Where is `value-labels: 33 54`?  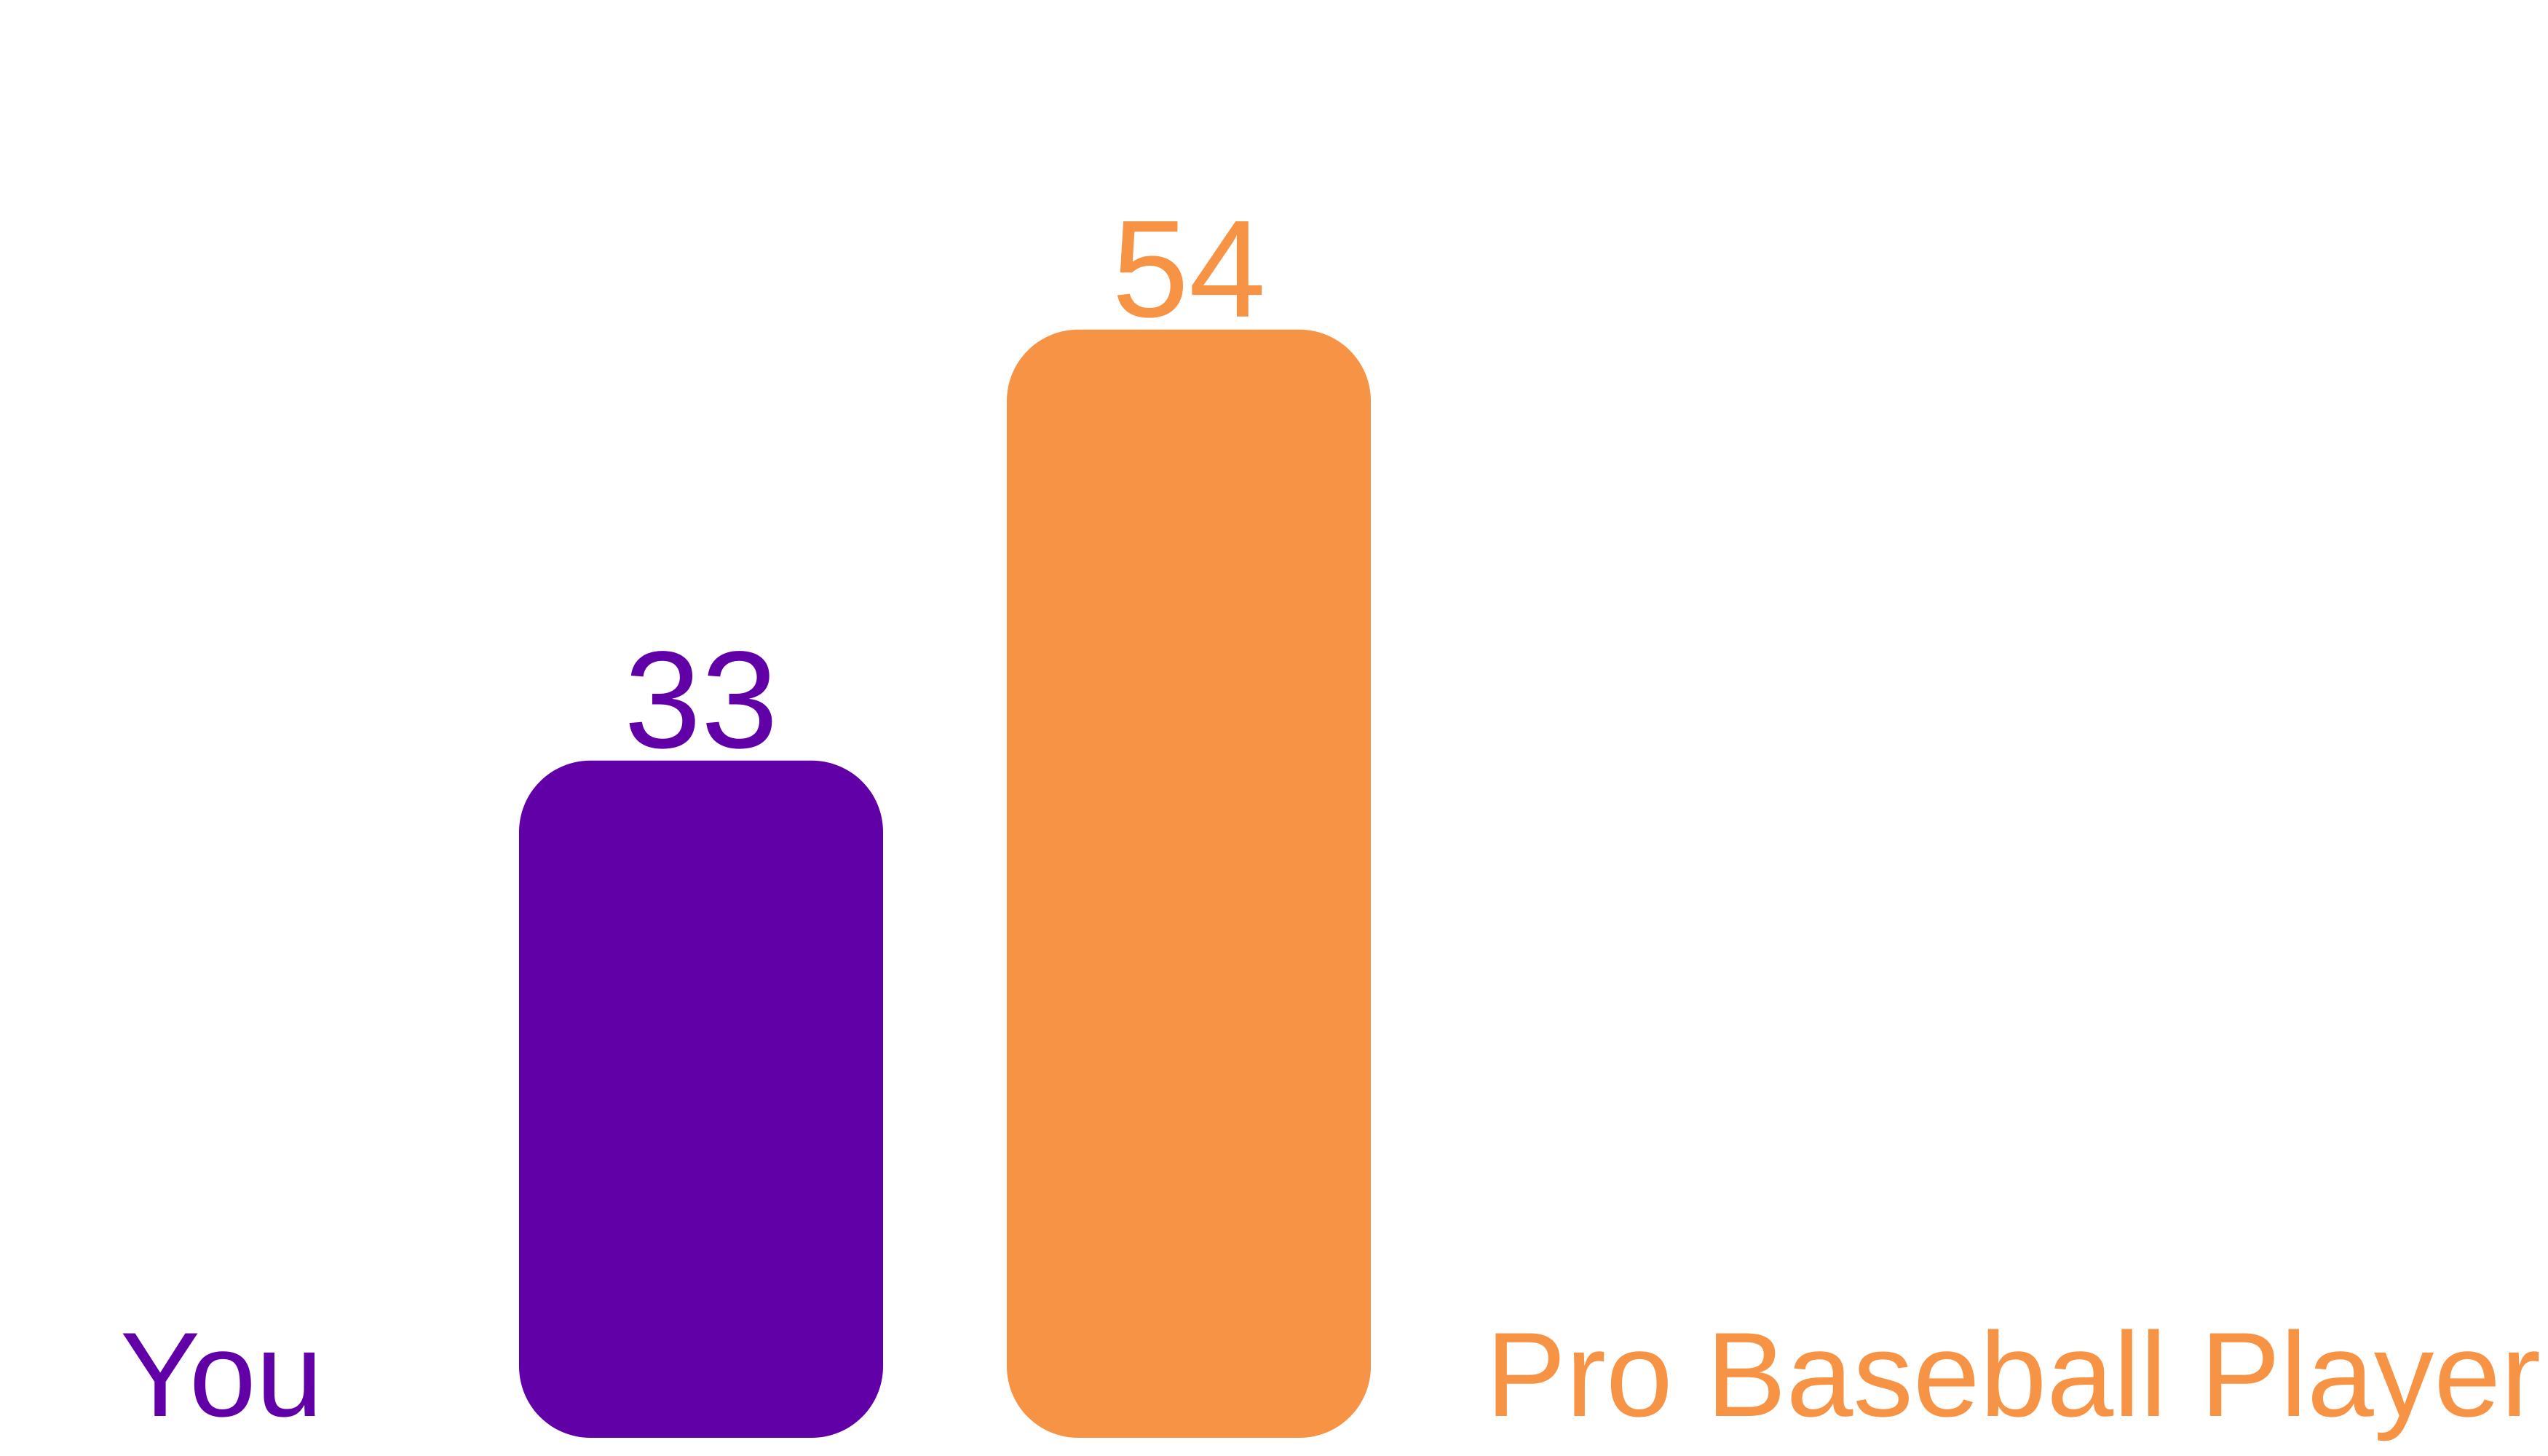 value-labels: 33 54 is located at coordinates (944, 485).